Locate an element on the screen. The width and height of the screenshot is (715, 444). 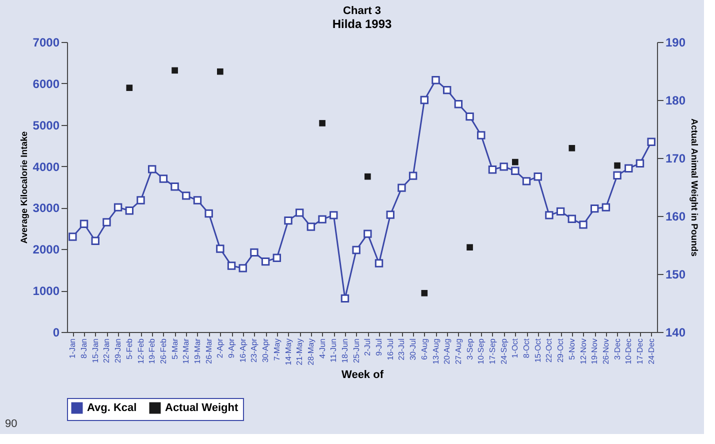
x-tick-label: 27-Aug is located at coordinates (458, 351).